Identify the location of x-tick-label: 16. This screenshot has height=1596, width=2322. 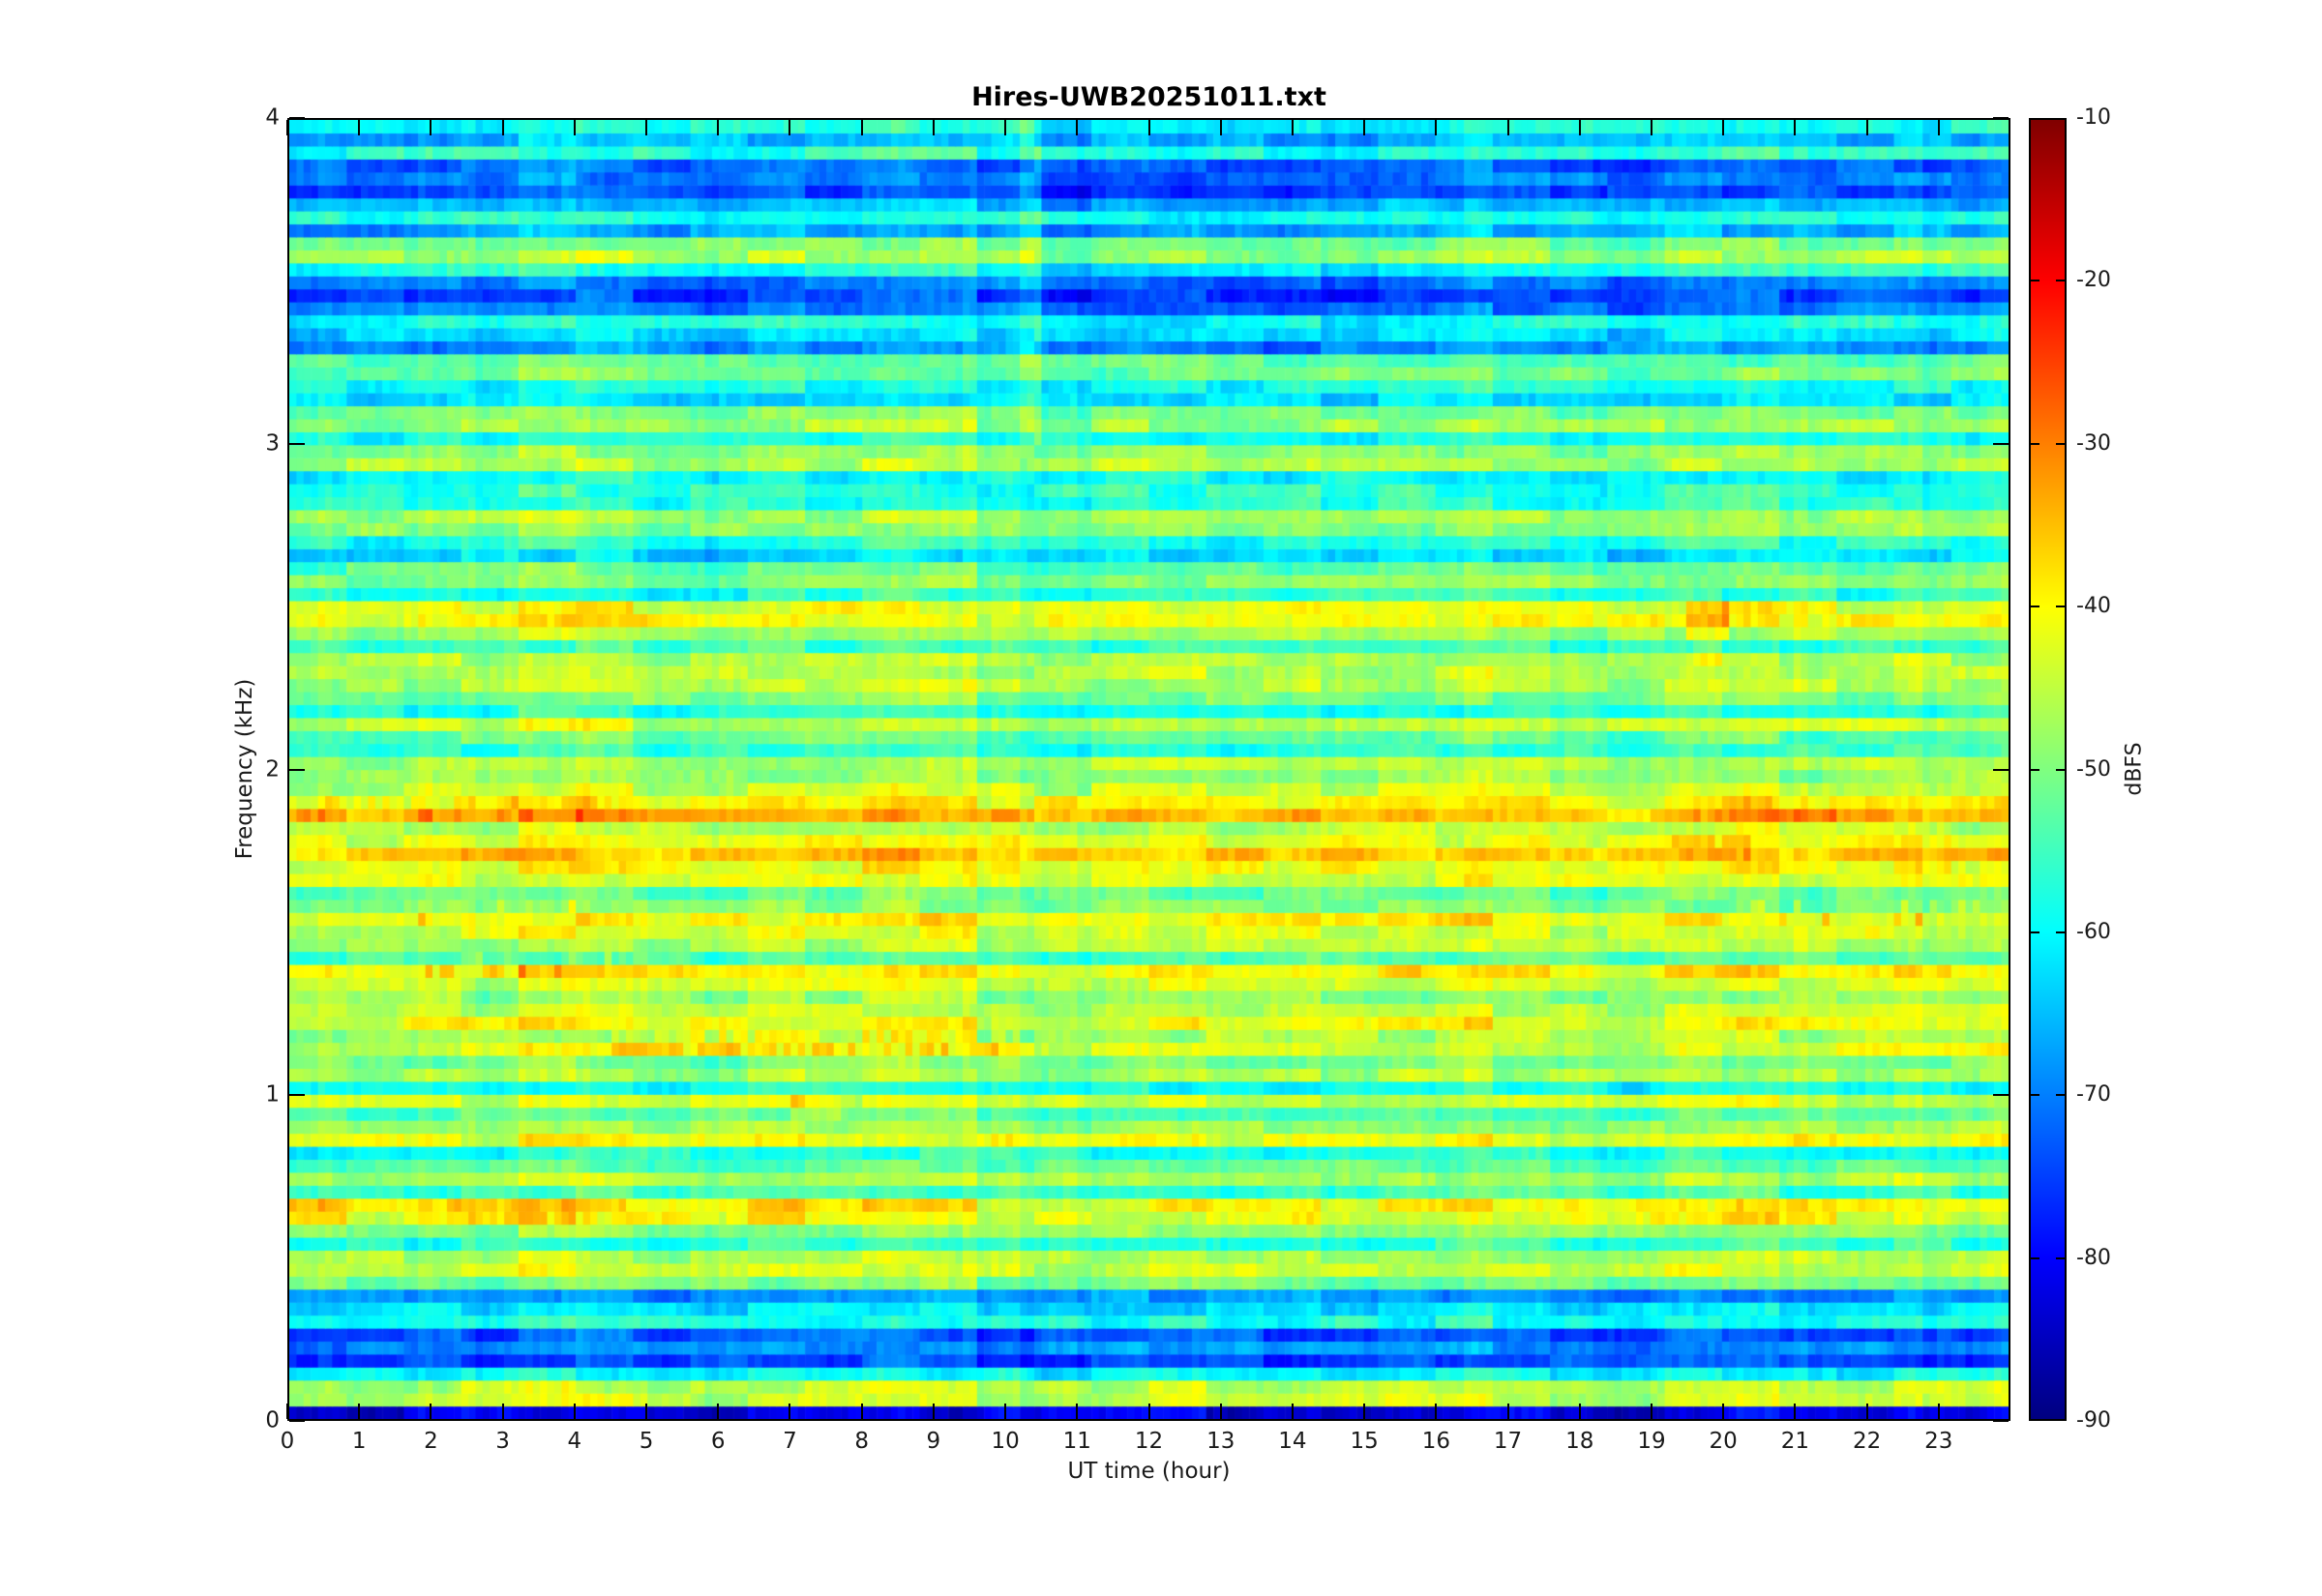
(1435, 1441).